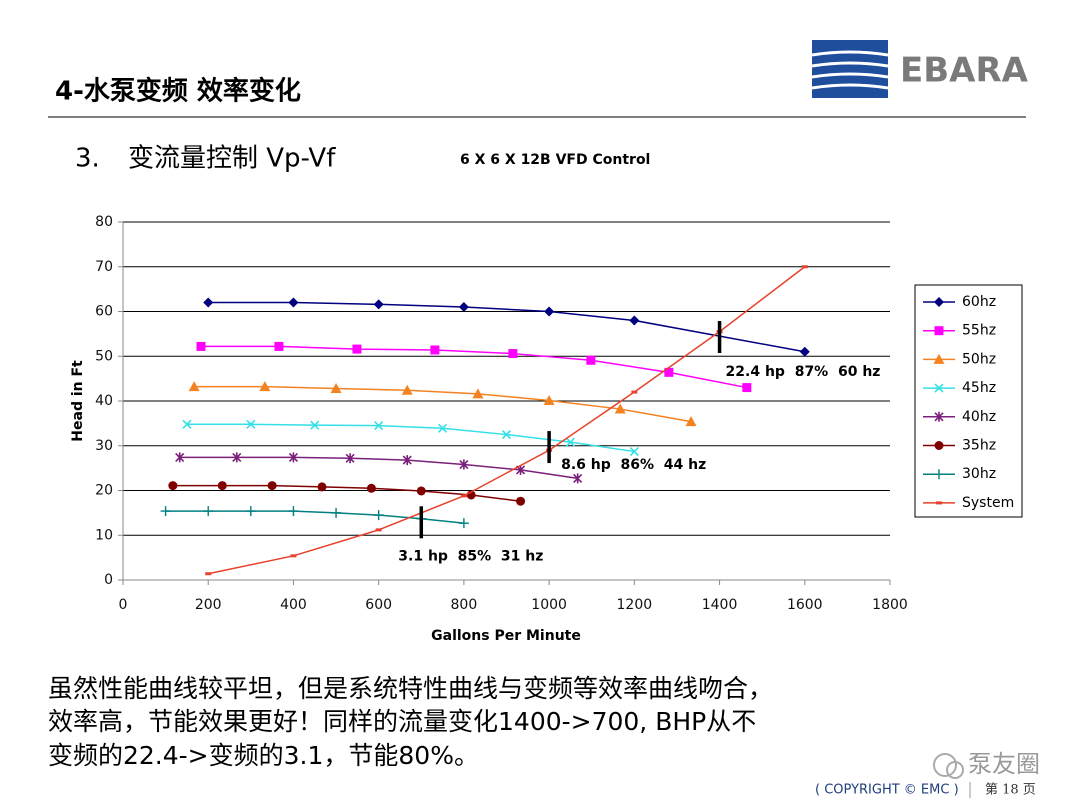 This screenshot has height=811, width=1080. Describe the element at coordinates (104, 401) in the screenshot. I see `y-tick-label: 40` at that location.